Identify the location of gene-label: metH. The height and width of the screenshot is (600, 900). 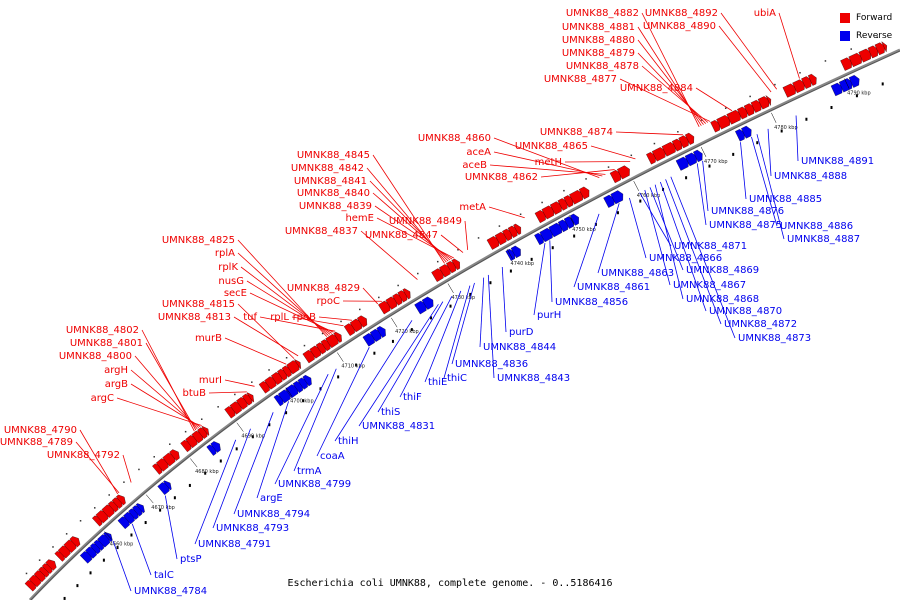
(548, 162).